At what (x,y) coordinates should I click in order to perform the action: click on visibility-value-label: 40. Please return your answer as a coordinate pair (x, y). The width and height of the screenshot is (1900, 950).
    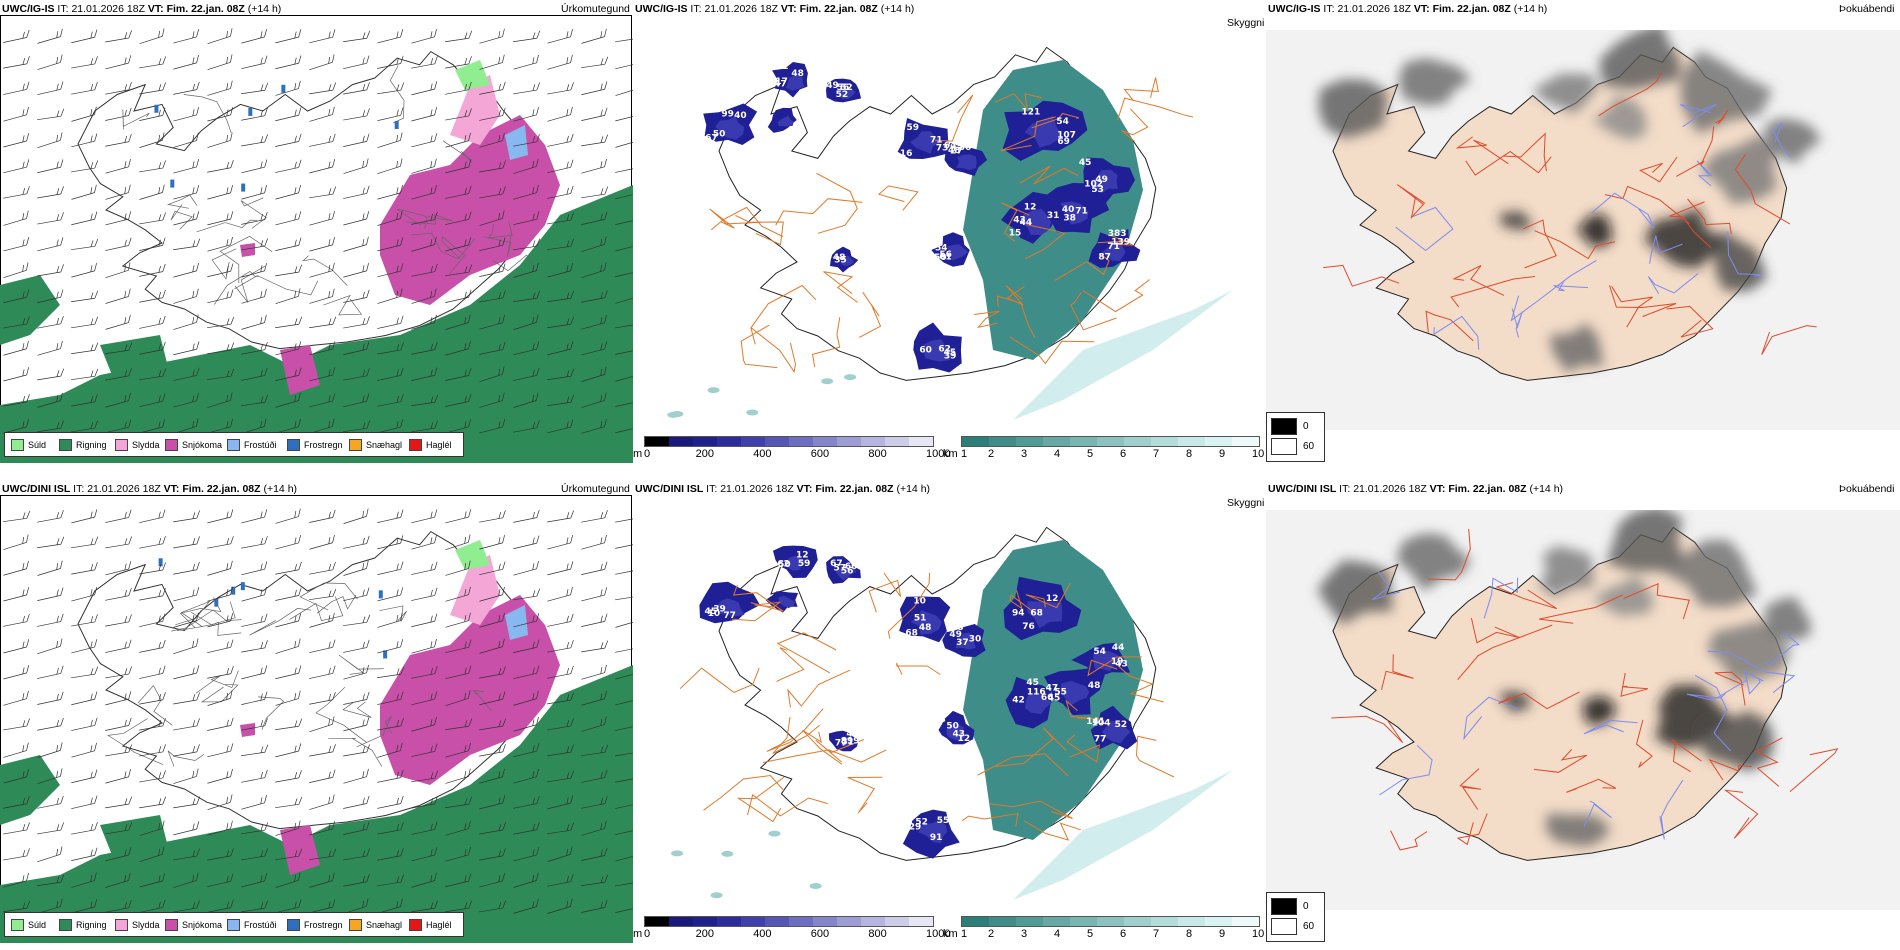
    Looking at the image, I should click on (740, 116).